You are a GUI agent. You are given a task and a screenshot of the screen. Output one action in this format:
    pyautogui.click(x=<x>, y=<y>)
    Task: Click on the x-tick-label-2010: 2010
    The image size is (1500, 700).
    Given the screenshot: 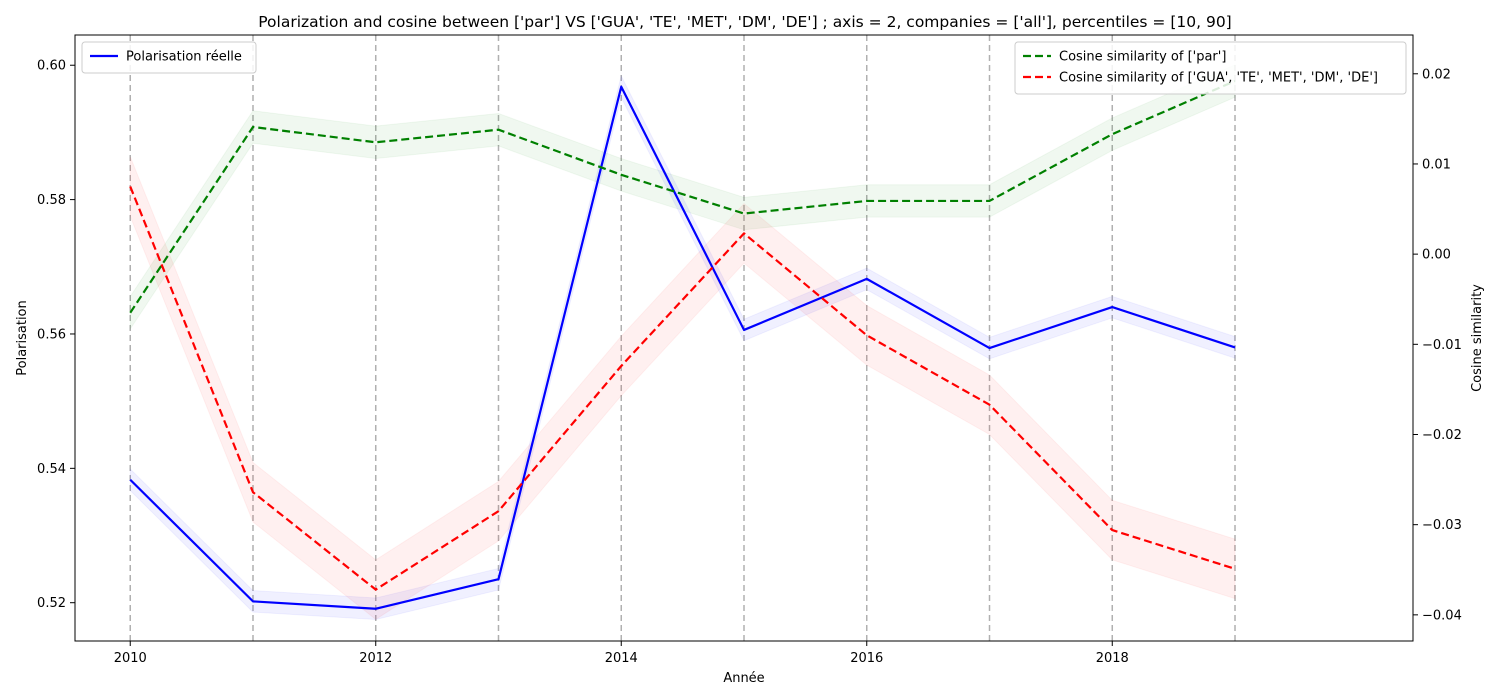 What is the action you would take?
    pyautogui.click(x=130, y=658)
    